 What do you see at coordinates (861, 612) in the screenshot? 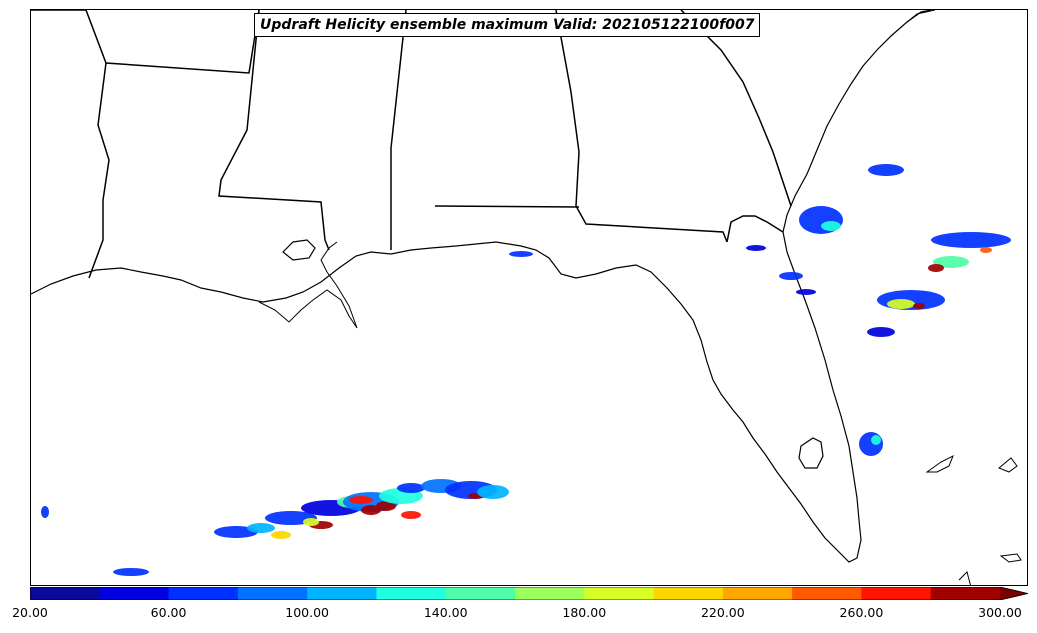
I see `colorbar-tick-label: 260.00` at bounding box center [861, 612].